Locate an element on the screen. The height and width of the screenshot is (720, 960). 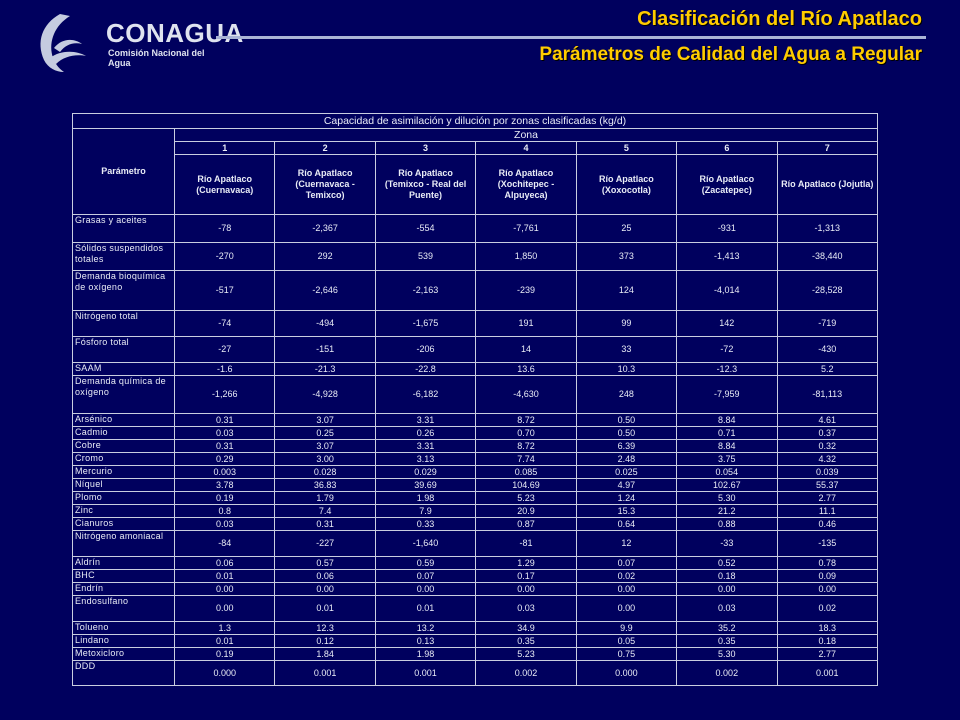
value-cell: -84 is located at coordinates (224, 543).